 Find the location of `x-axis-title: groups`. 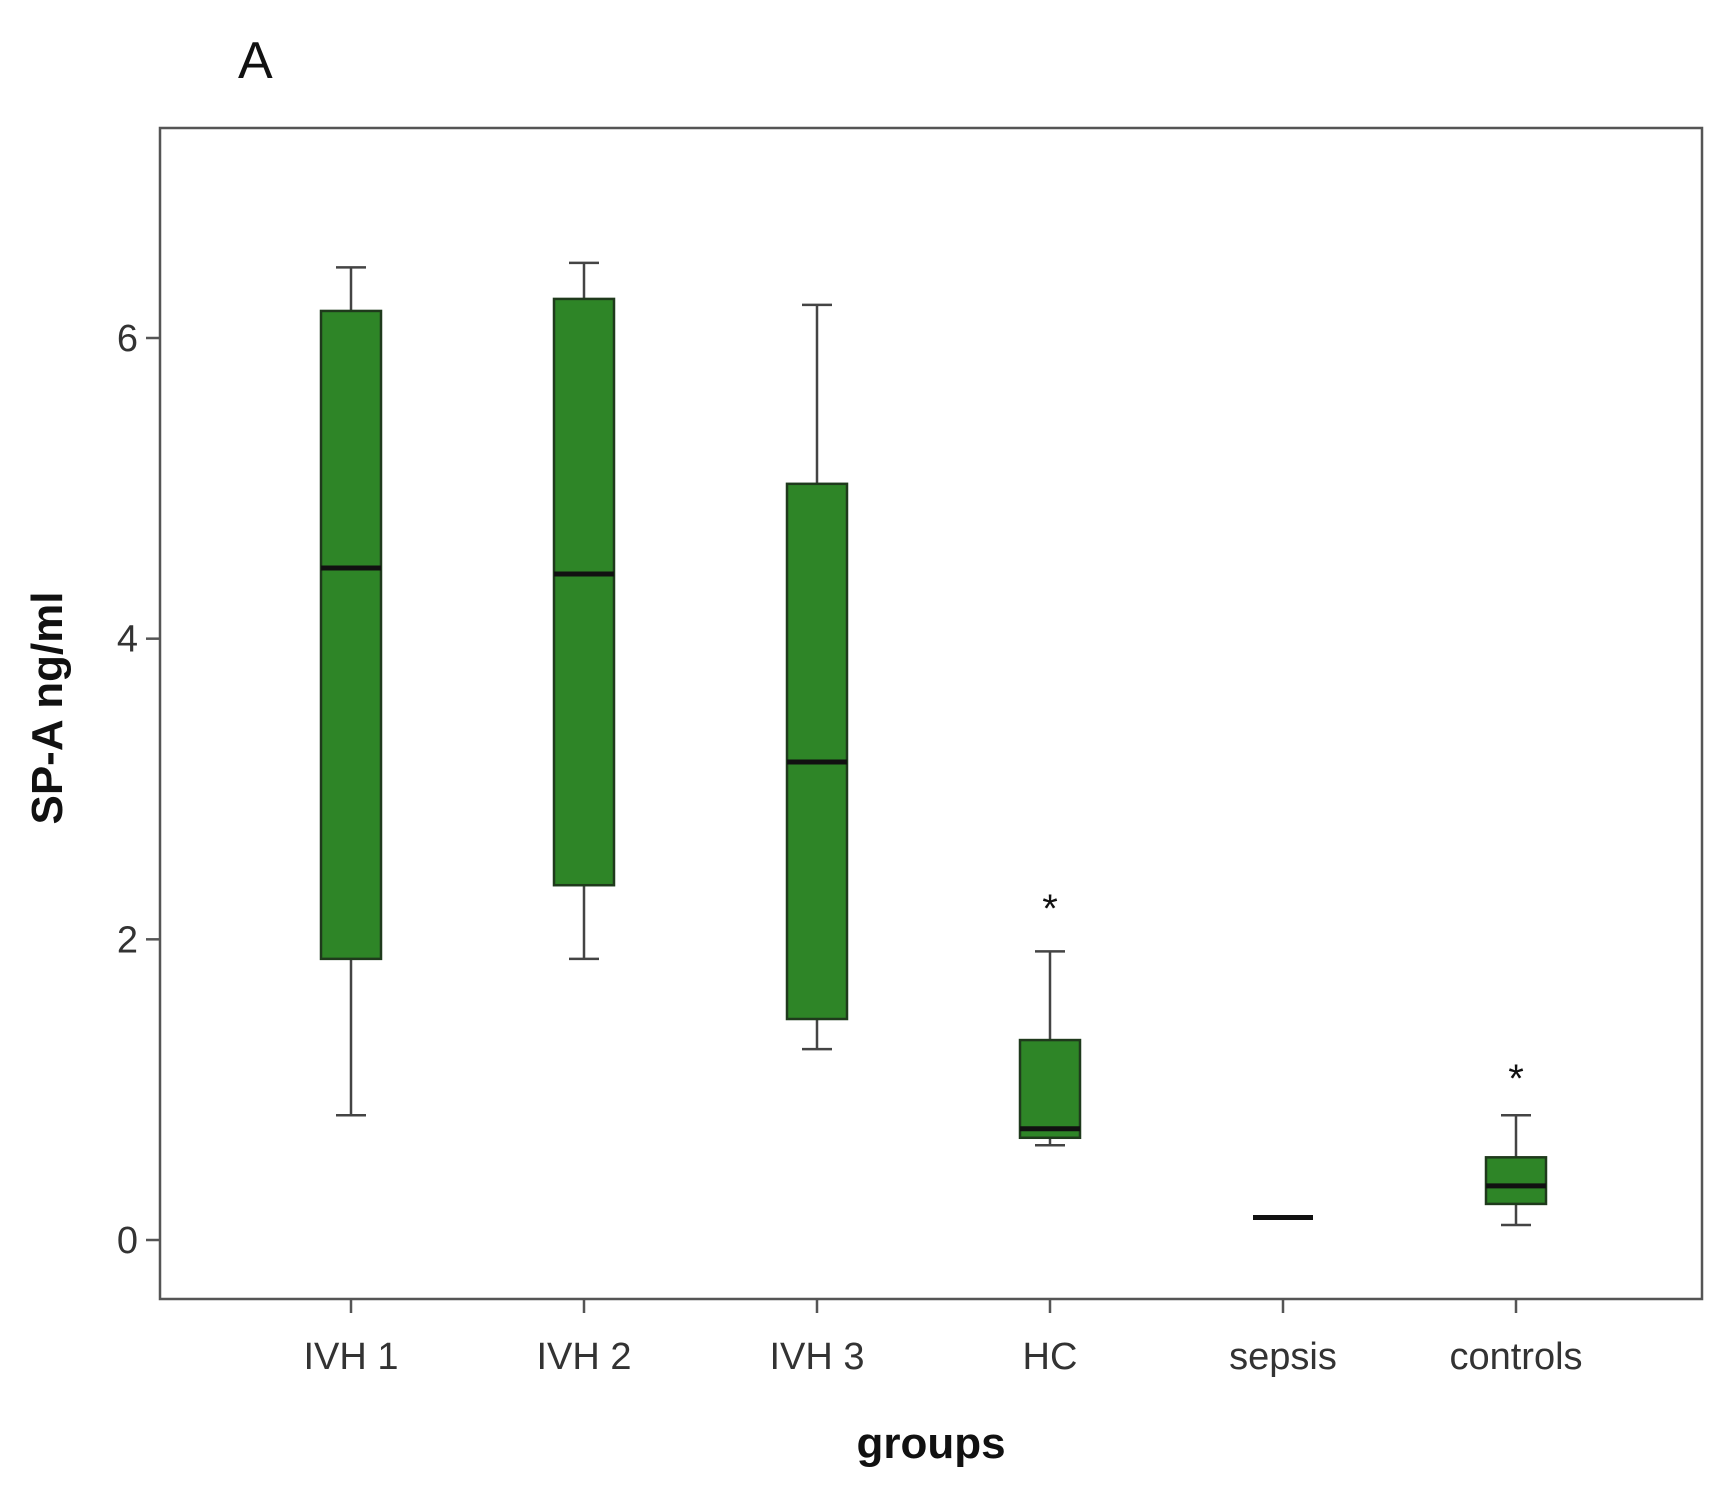

x-axis-title: groups is located at coordinates (930, 1443).